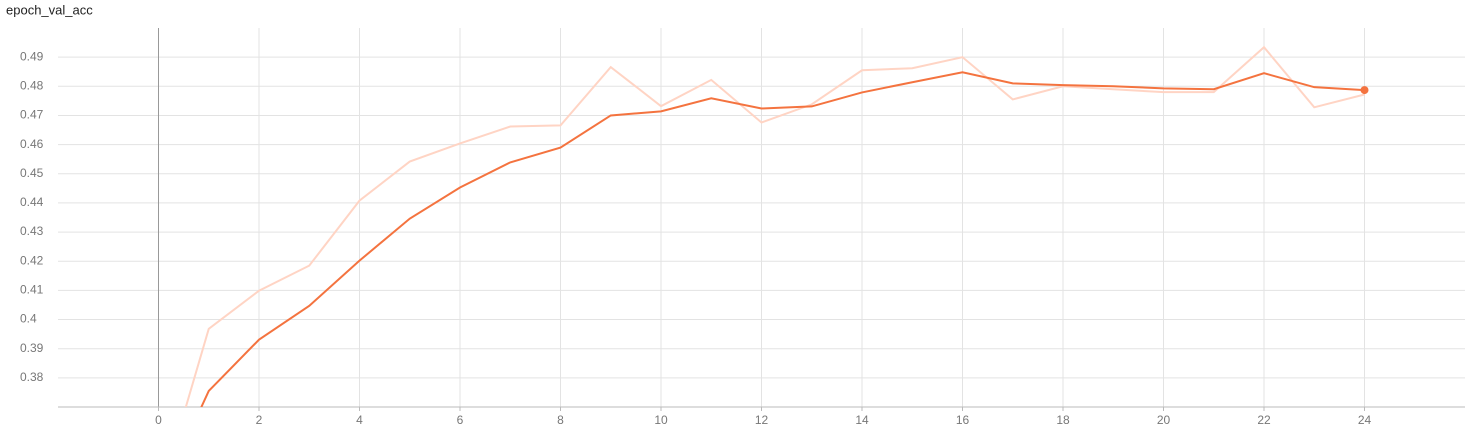 This screenshot has height=431, width=1471. What do you see at coordinates (32, 377) in the screenshot?
I see `y-tick-label: 0.38` at bounding box center [32, 377].